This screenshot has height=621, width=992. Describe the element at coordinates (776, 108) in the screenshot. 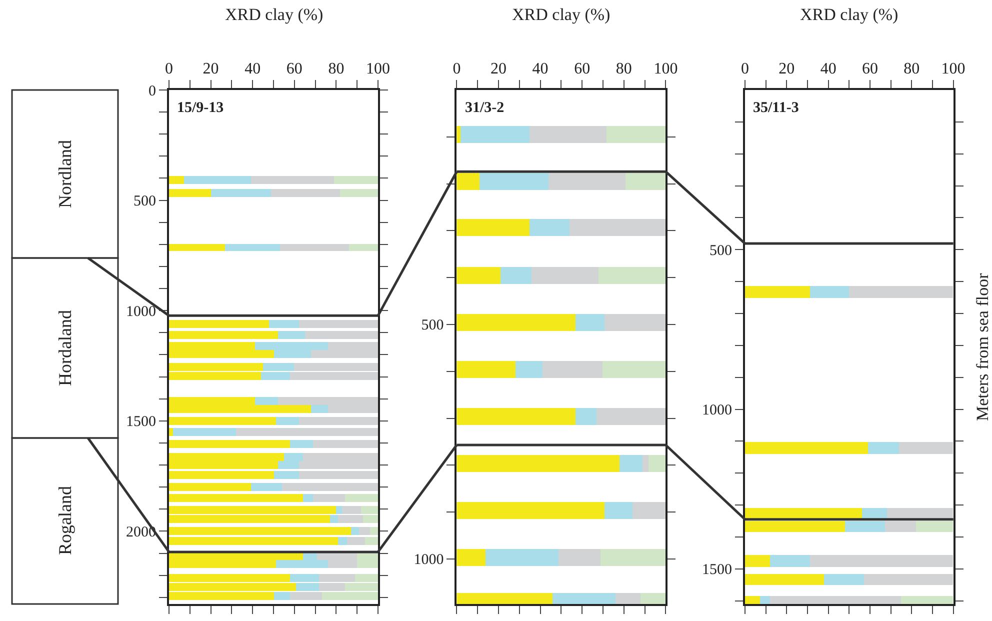

I see `text: 35/11-3` at that location.